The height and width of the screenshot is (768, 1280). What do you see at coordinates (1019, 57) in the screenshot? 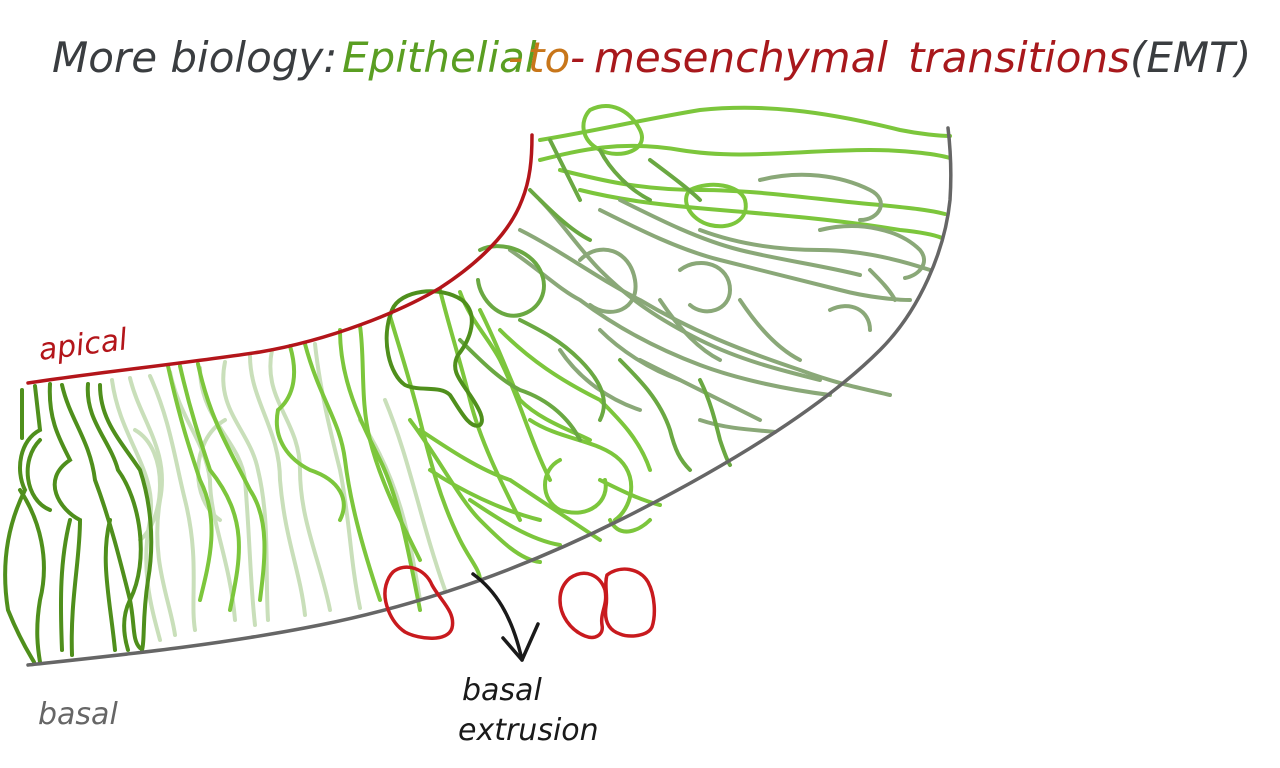
I see `title-transitions: transitions` at bounding box center [1019, 57].